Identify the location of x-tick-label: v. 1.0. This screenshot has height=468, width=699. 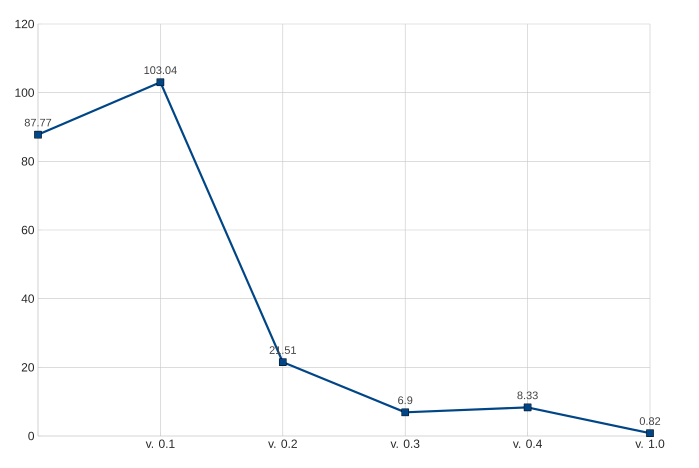
(649, 444).